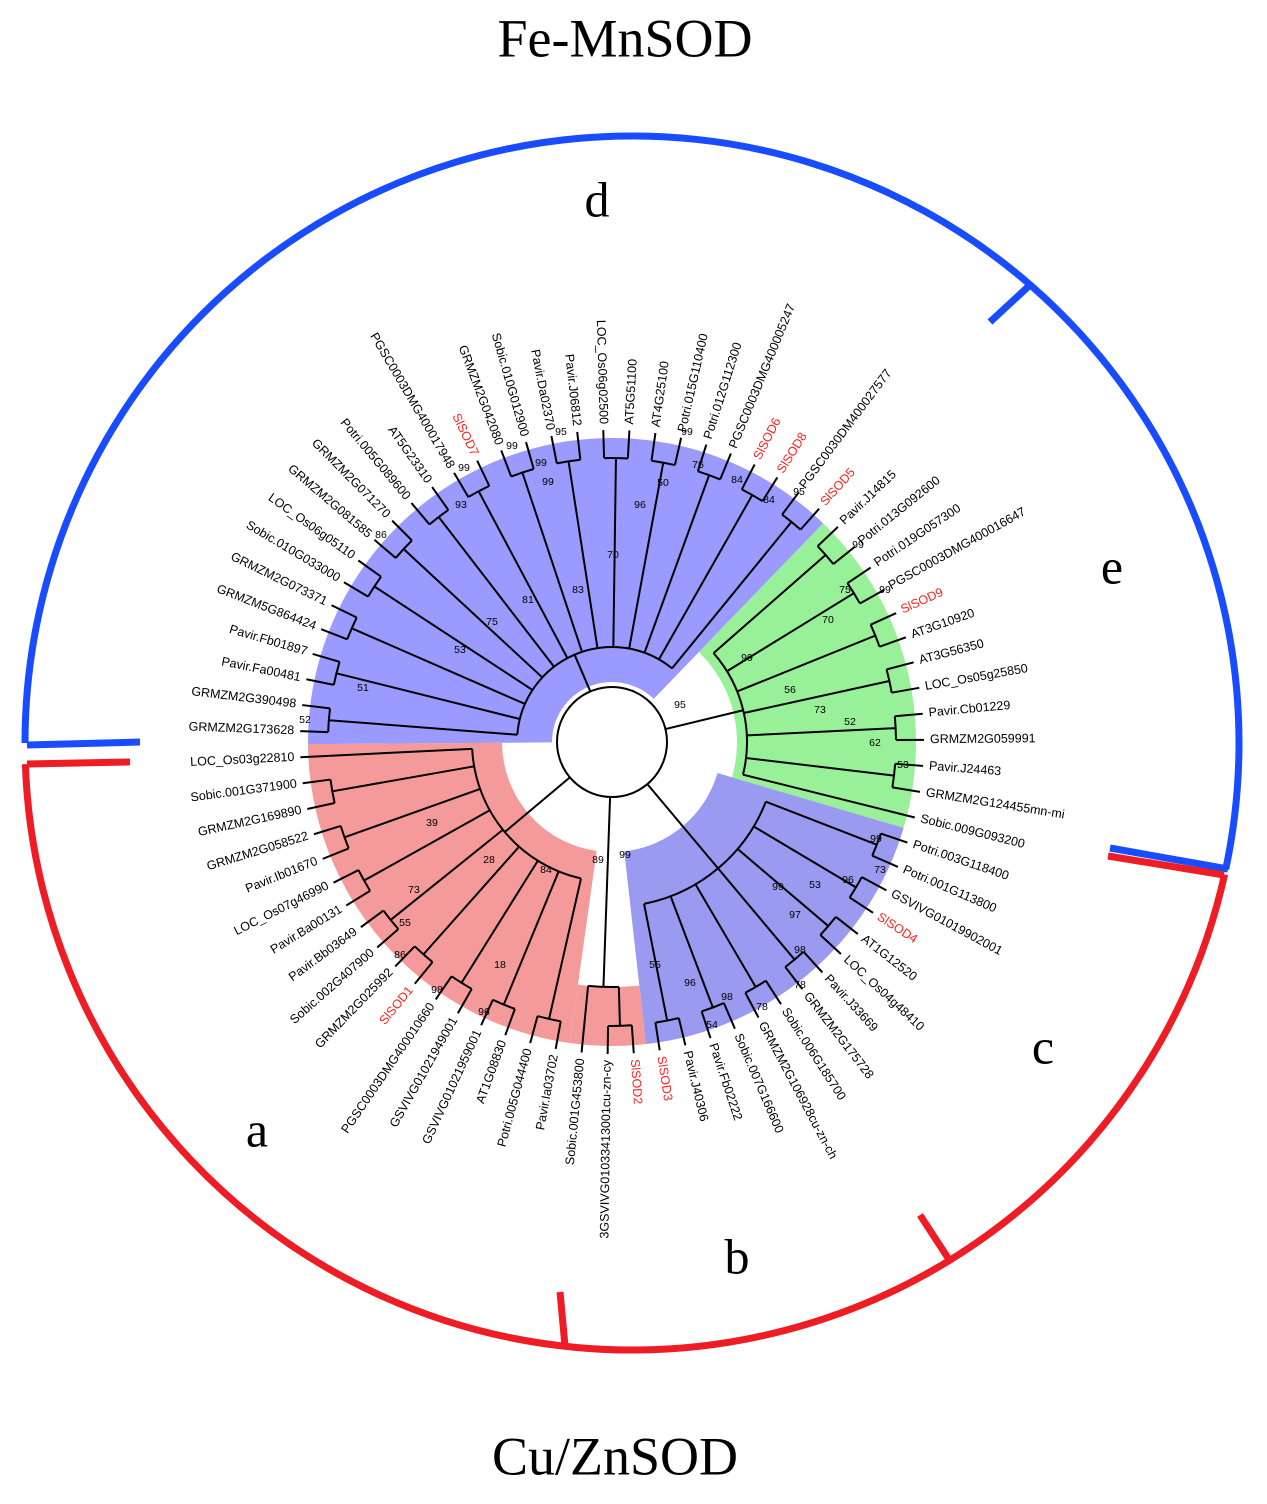 The image size is (1267, 1504). I want to click on bootstrap-value: 98, so click(800, 950).